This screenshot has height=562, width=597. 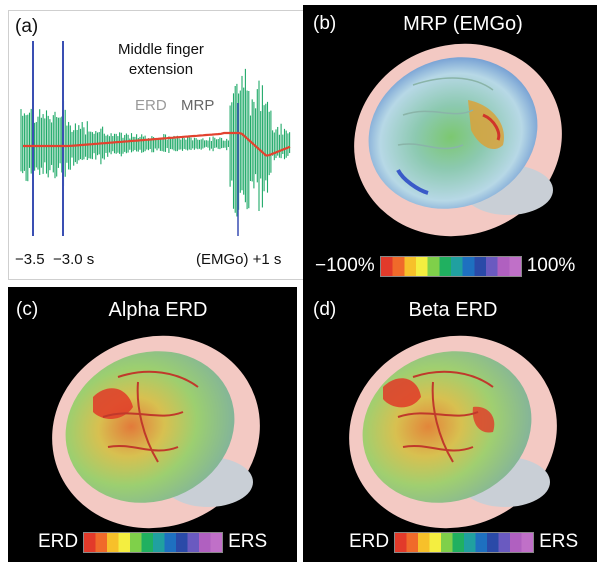 What do you see at coordinates (198, 105) in the screenshot?
I see `legend-mrp: MRP` at bounding box center [198, 105].